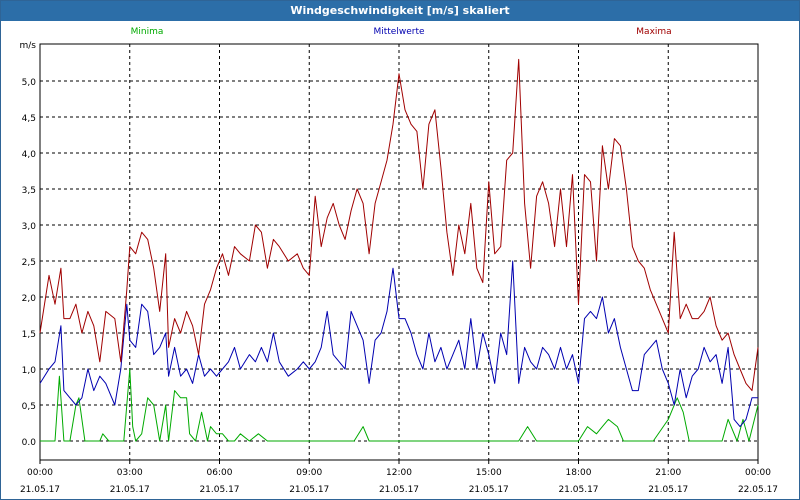  Describe the element at coordinates (309, 473) in the screenshot. I see `x-tick-time: 09:00` at that location.